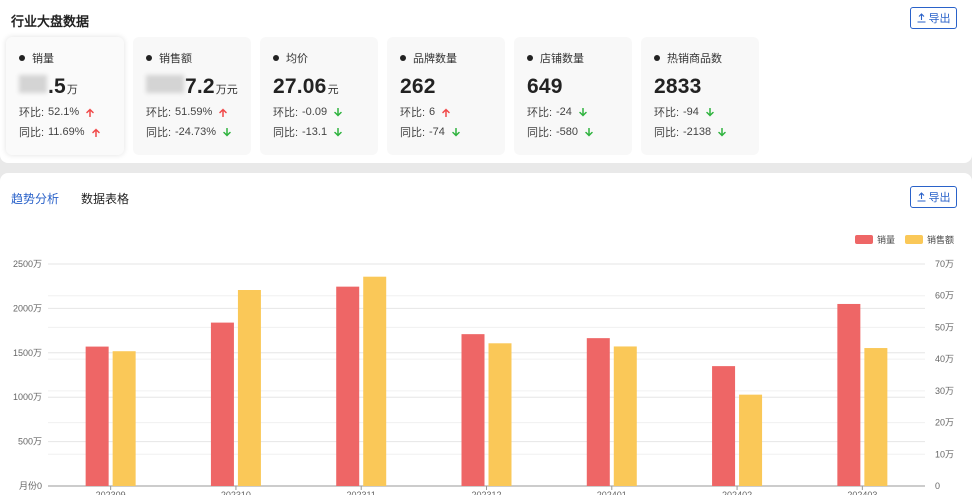 The width and height of the screenshot is (972, 495). I want to click on mom-change: 环比: -94, so click(706, 112).